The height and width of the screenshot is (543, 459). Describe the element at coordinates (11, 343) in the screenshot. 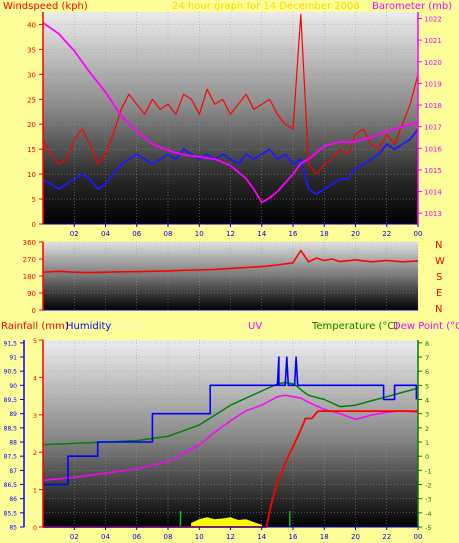

I see `humidity-y-tick-label: 91,5` at that location.